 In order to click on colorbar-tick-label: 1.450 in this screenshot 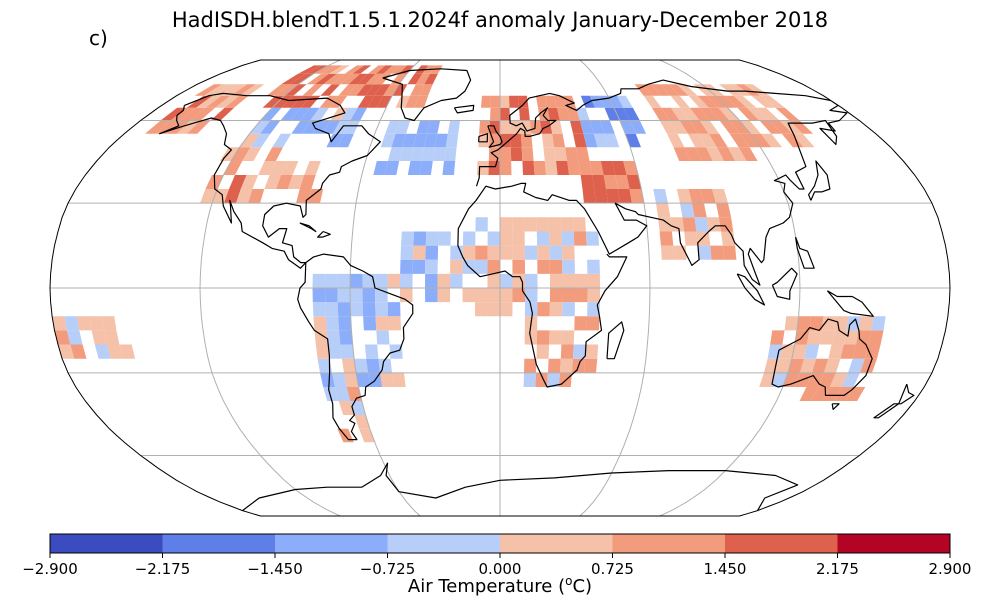, I will do `click(725, 569)`.